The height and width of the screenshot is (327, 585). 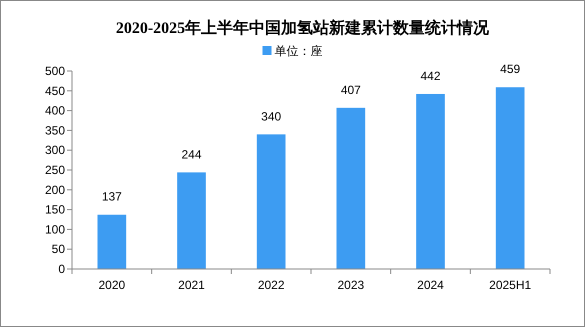 What do you see at coordinates (510, 69) in the screenshot?
I see `data-label: 459` at bounding box center [510, 69].